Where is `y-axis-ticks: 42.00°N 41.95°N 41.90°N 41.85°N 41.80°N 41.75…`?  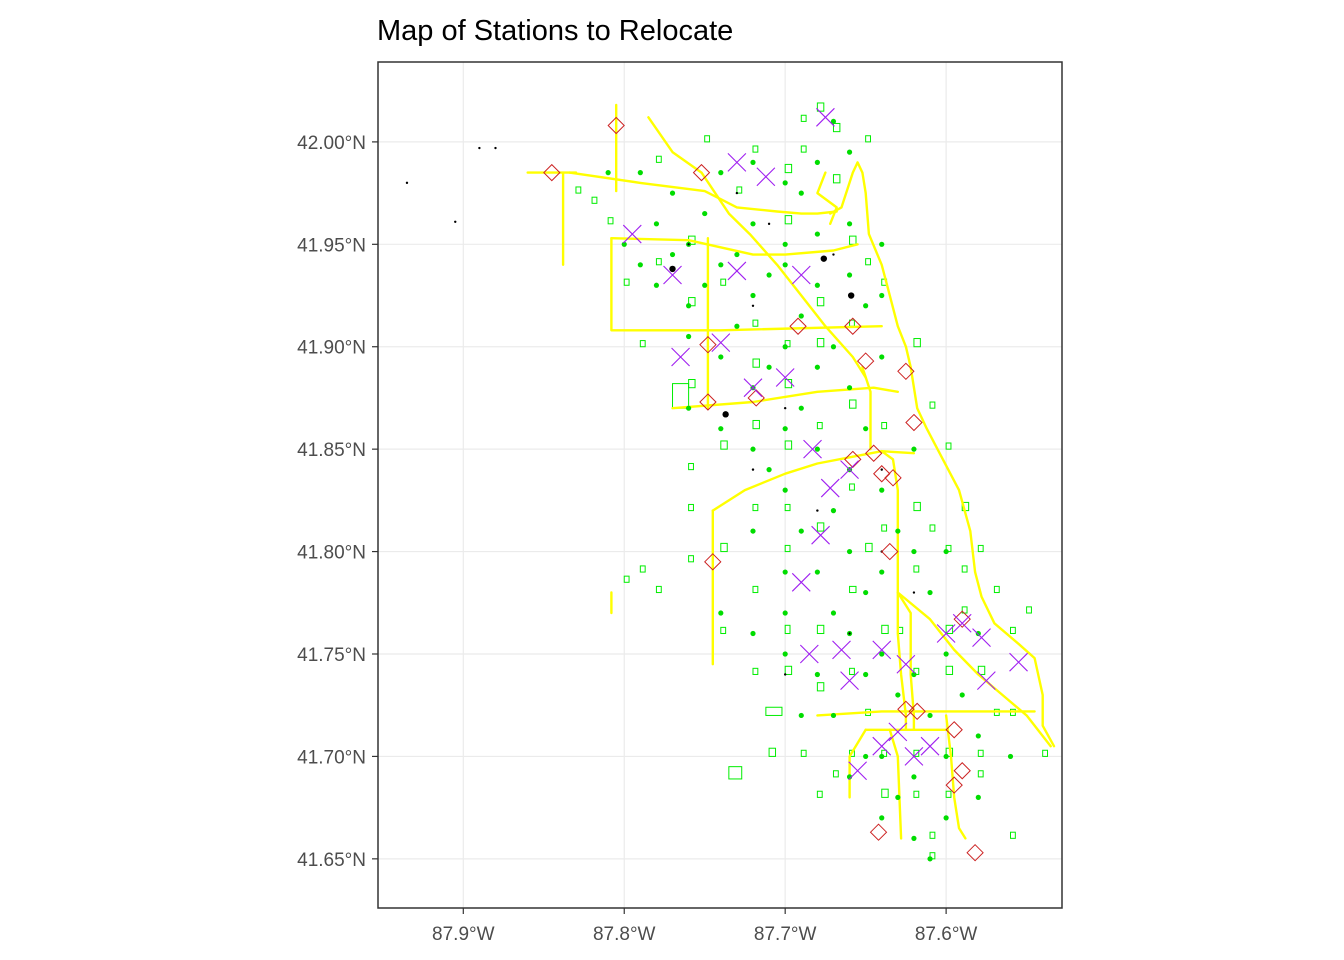 y-axis-ticks: 42.00°N 41.95°N 41.90°N 41.85°N 41.80°N 41.75… is located at coordinates (337, 502).